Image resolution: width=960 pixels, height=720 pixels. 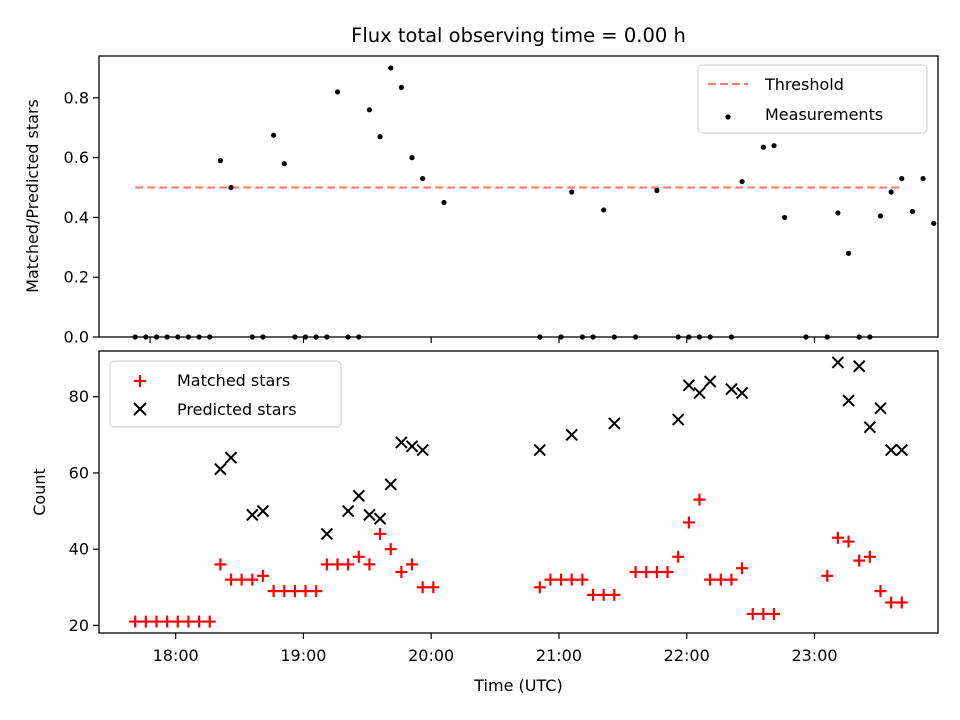 I want to click on bottom-x-tick-label: 21:00, so click(x=559, y=655).